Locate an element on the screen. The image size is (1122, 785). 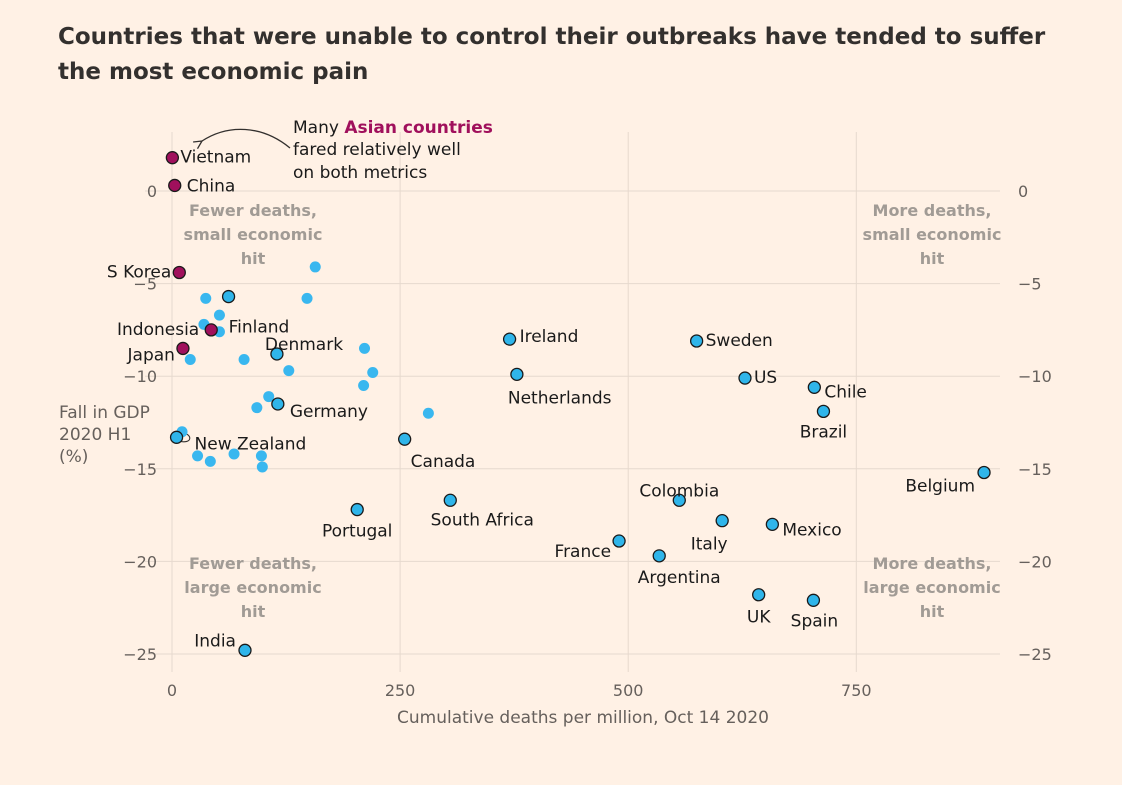
point-label-mexico: Mexico is located at coordinates (811, 530).